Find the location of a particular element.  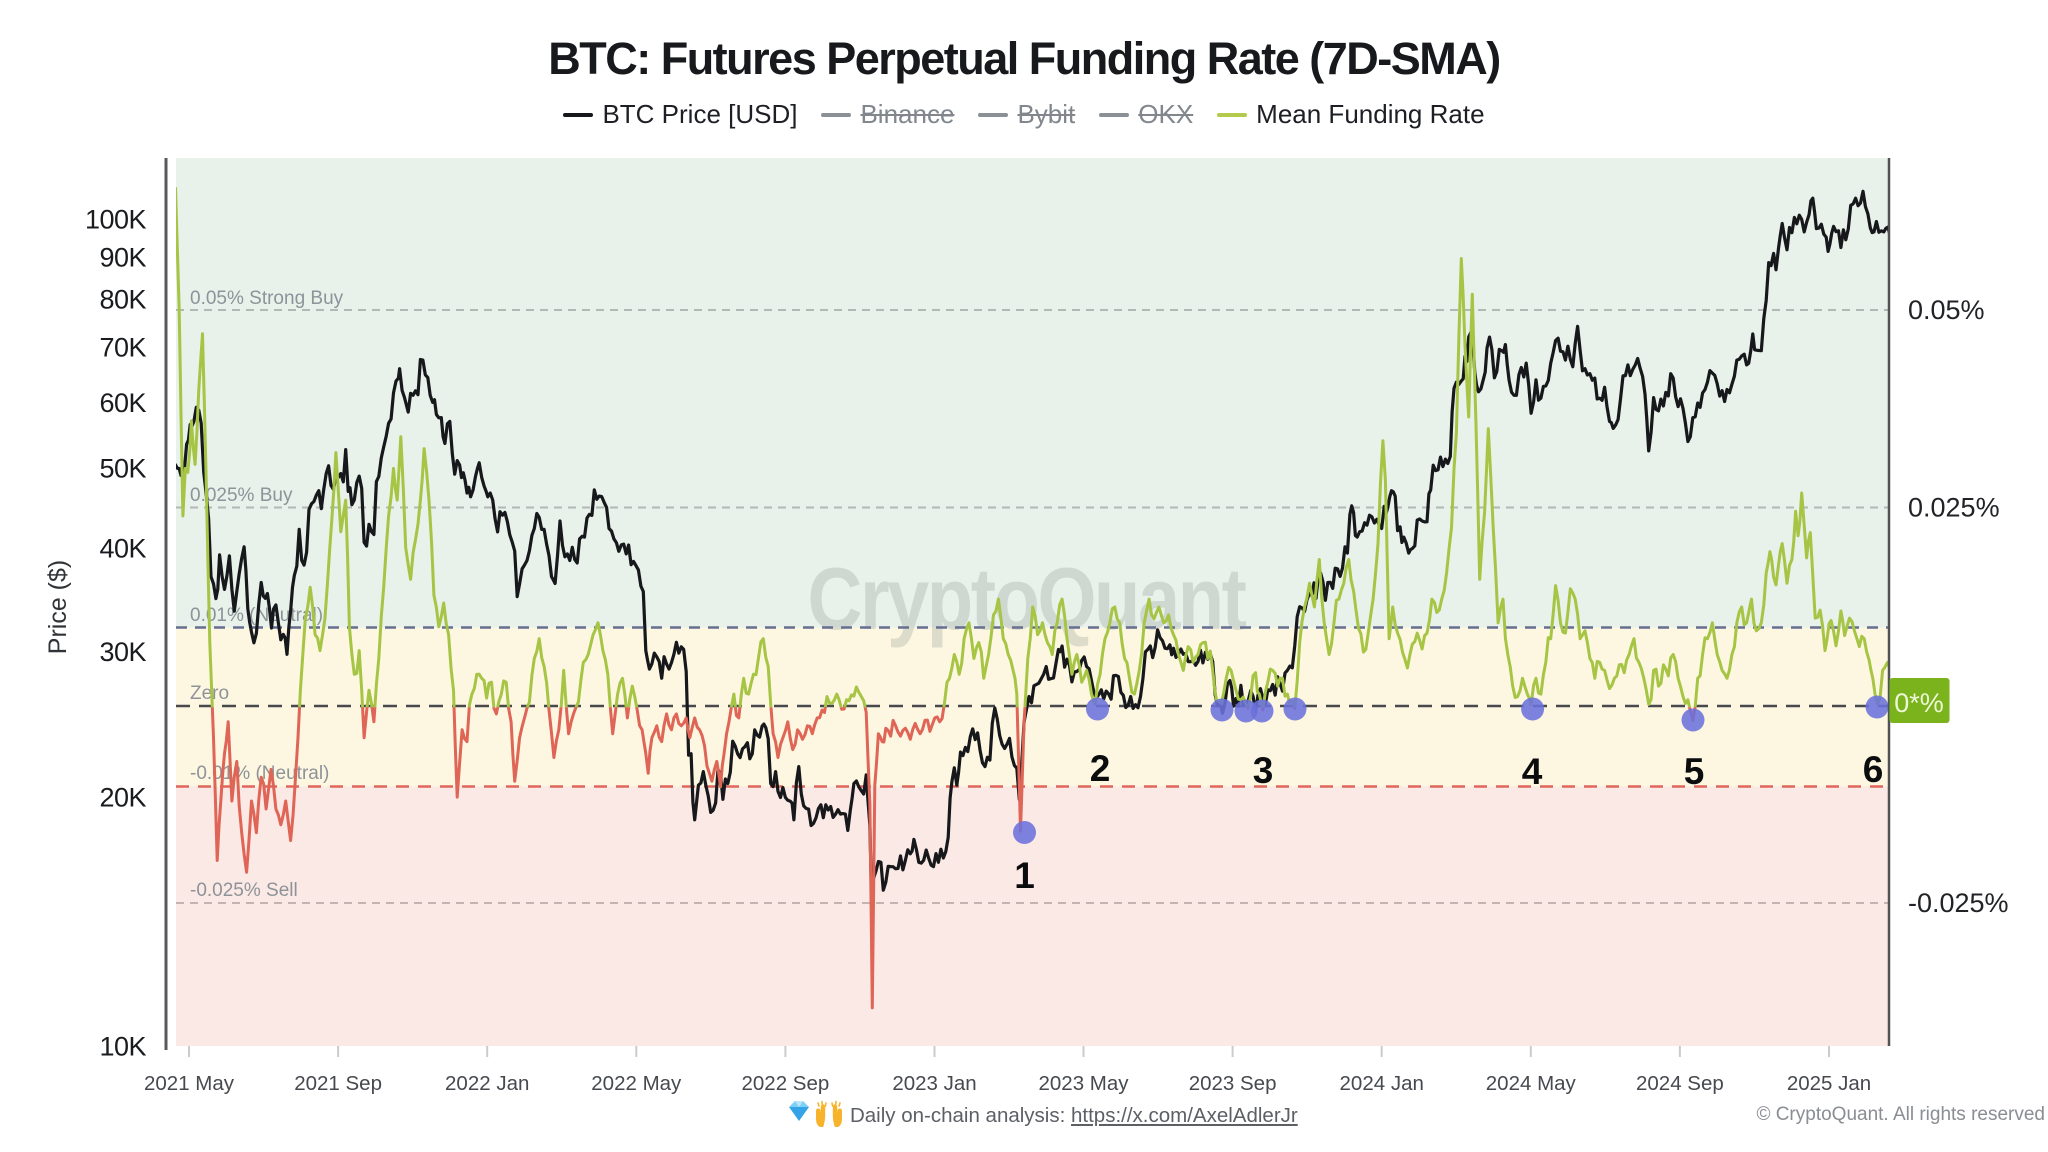

svg-text: 2021 Sep is located at coordinates (338, 1083).